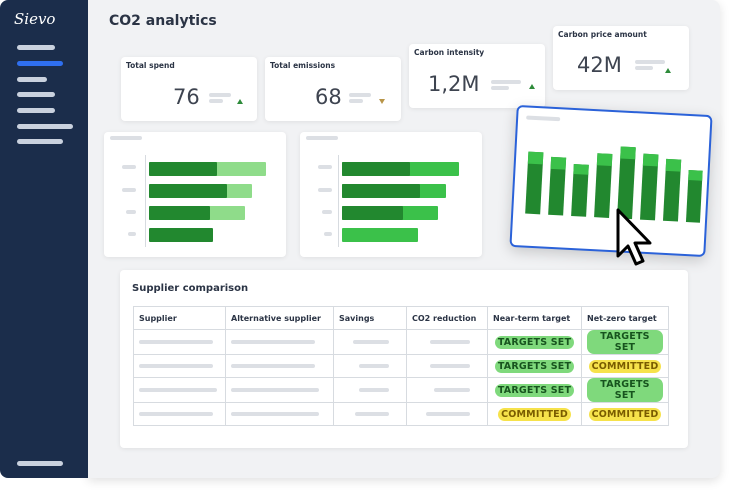 This screenshot has width=744, height=501. What do you see at coordinates (447, 318) in the screenshot?
I see `column-header: CO2 reduction` at bounding box center [447, 318].